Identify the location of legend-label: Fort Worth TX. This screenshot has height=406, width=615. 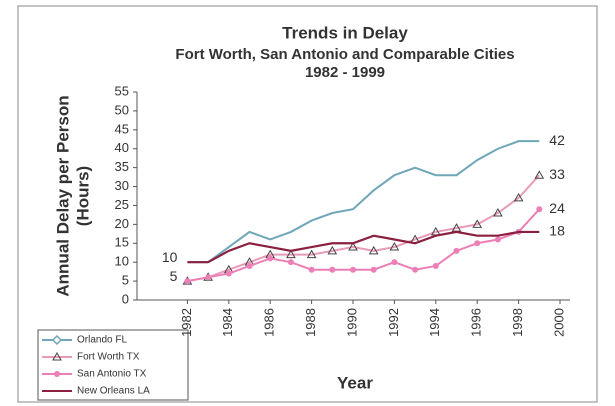
(108, 357).